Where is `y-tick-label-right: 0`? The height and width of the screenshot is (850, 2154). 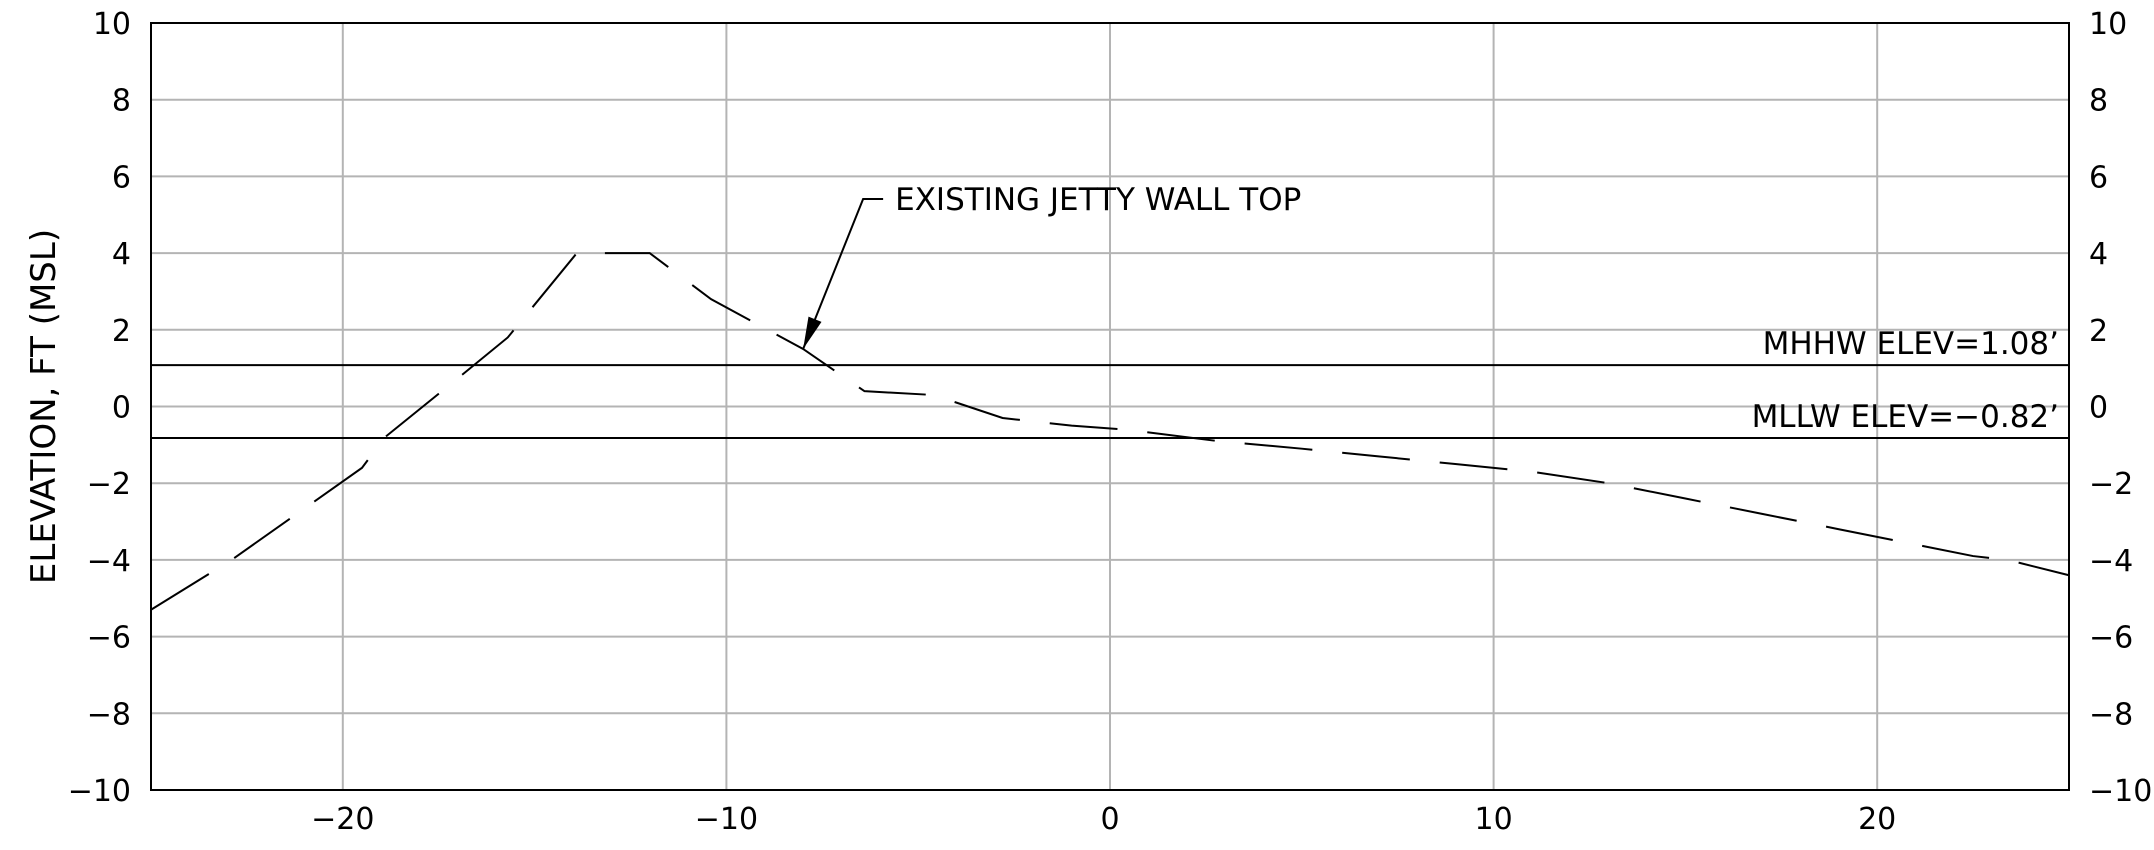 y-tick-label-right: 0 is located at coordinates (2098, 408).